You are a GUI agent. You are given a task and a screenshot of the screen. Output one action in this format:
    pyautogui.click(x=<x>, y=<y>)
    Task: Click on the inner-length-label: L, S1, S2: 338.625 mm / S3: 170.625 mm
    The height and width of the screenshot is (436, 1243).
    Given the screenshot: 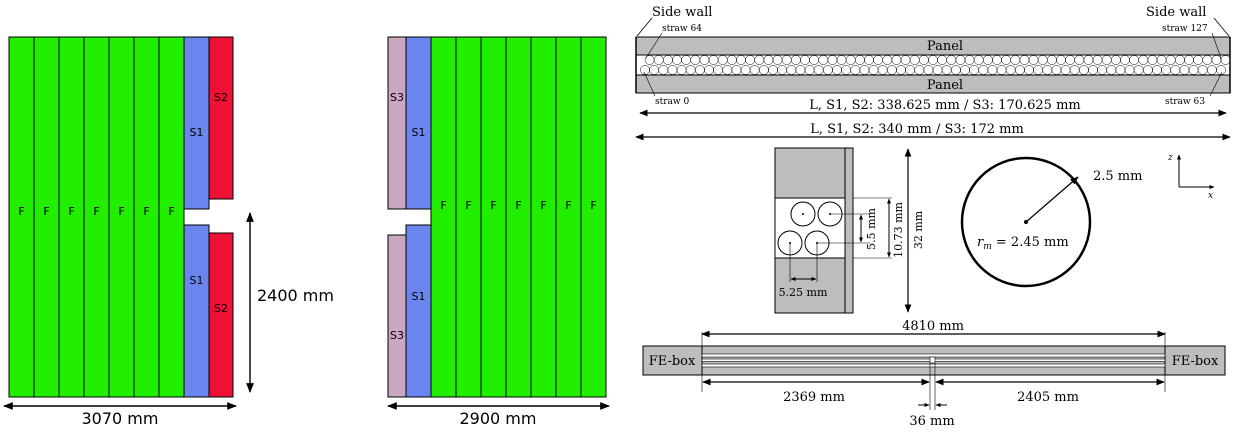 What is the action you would take?
    pyautogui.click(x=944, y=105)
    